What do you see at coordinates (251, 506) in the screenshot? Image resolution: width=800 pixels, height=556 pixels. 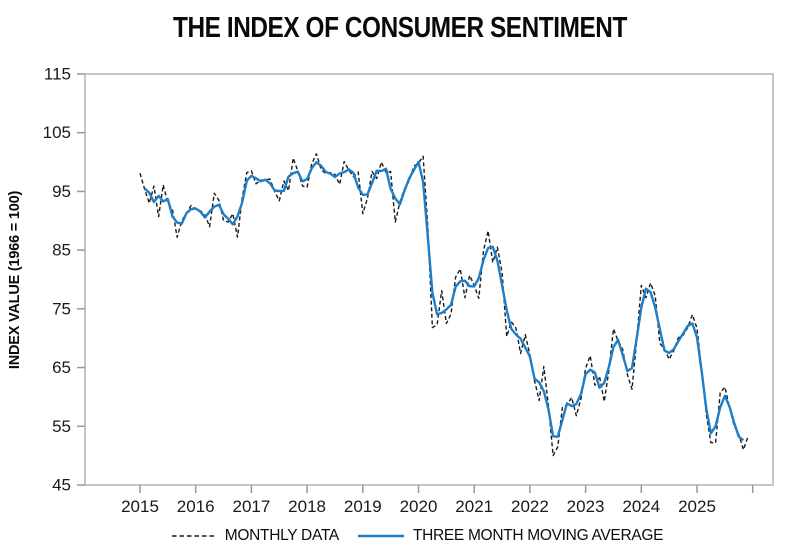 I see `x-tick-label: 2017` at bounding box center [251, 506].